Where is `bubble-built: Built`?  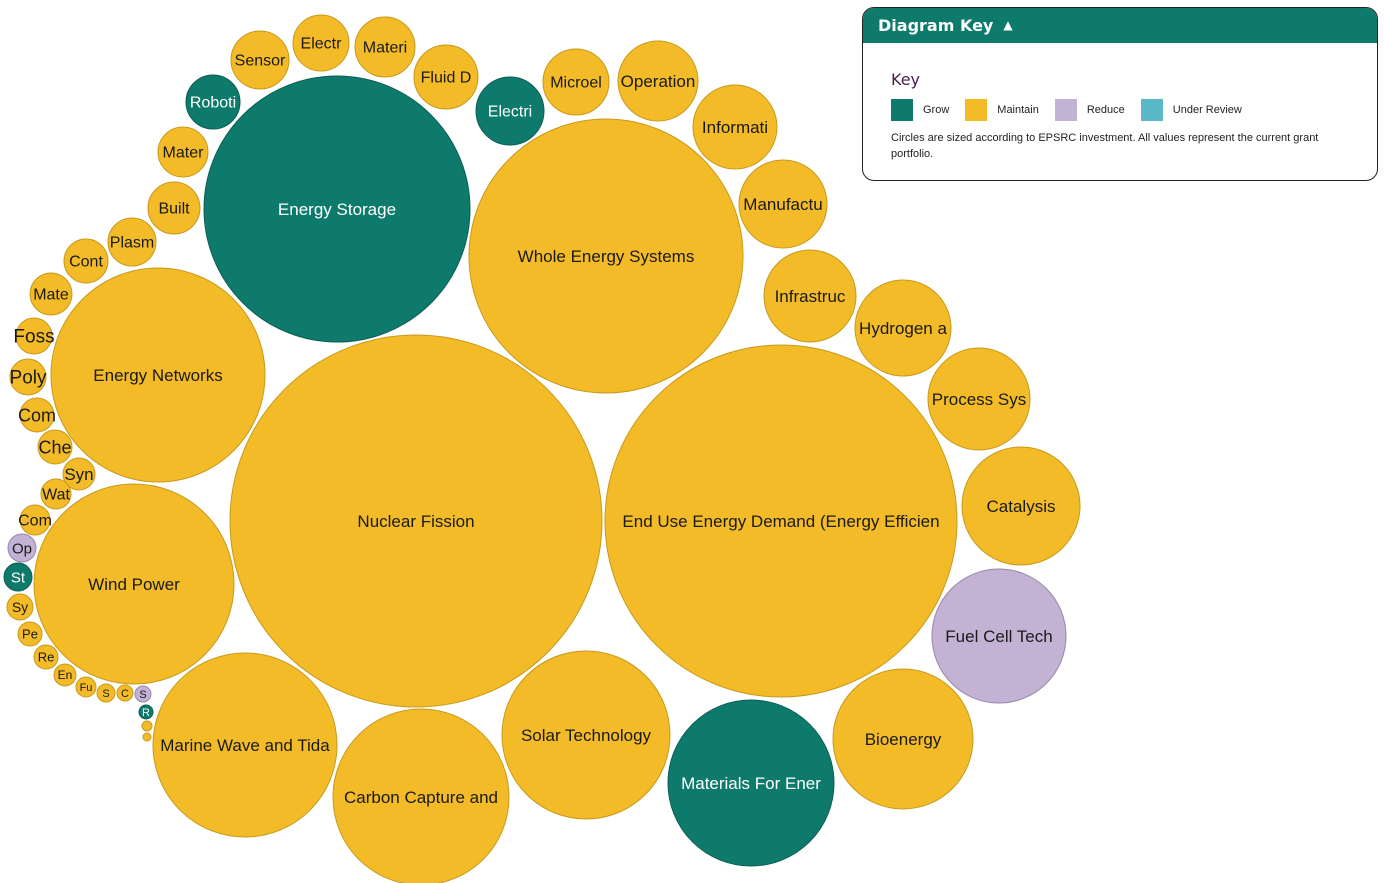 bubble-built: Built is located at coordinates (174, 208).